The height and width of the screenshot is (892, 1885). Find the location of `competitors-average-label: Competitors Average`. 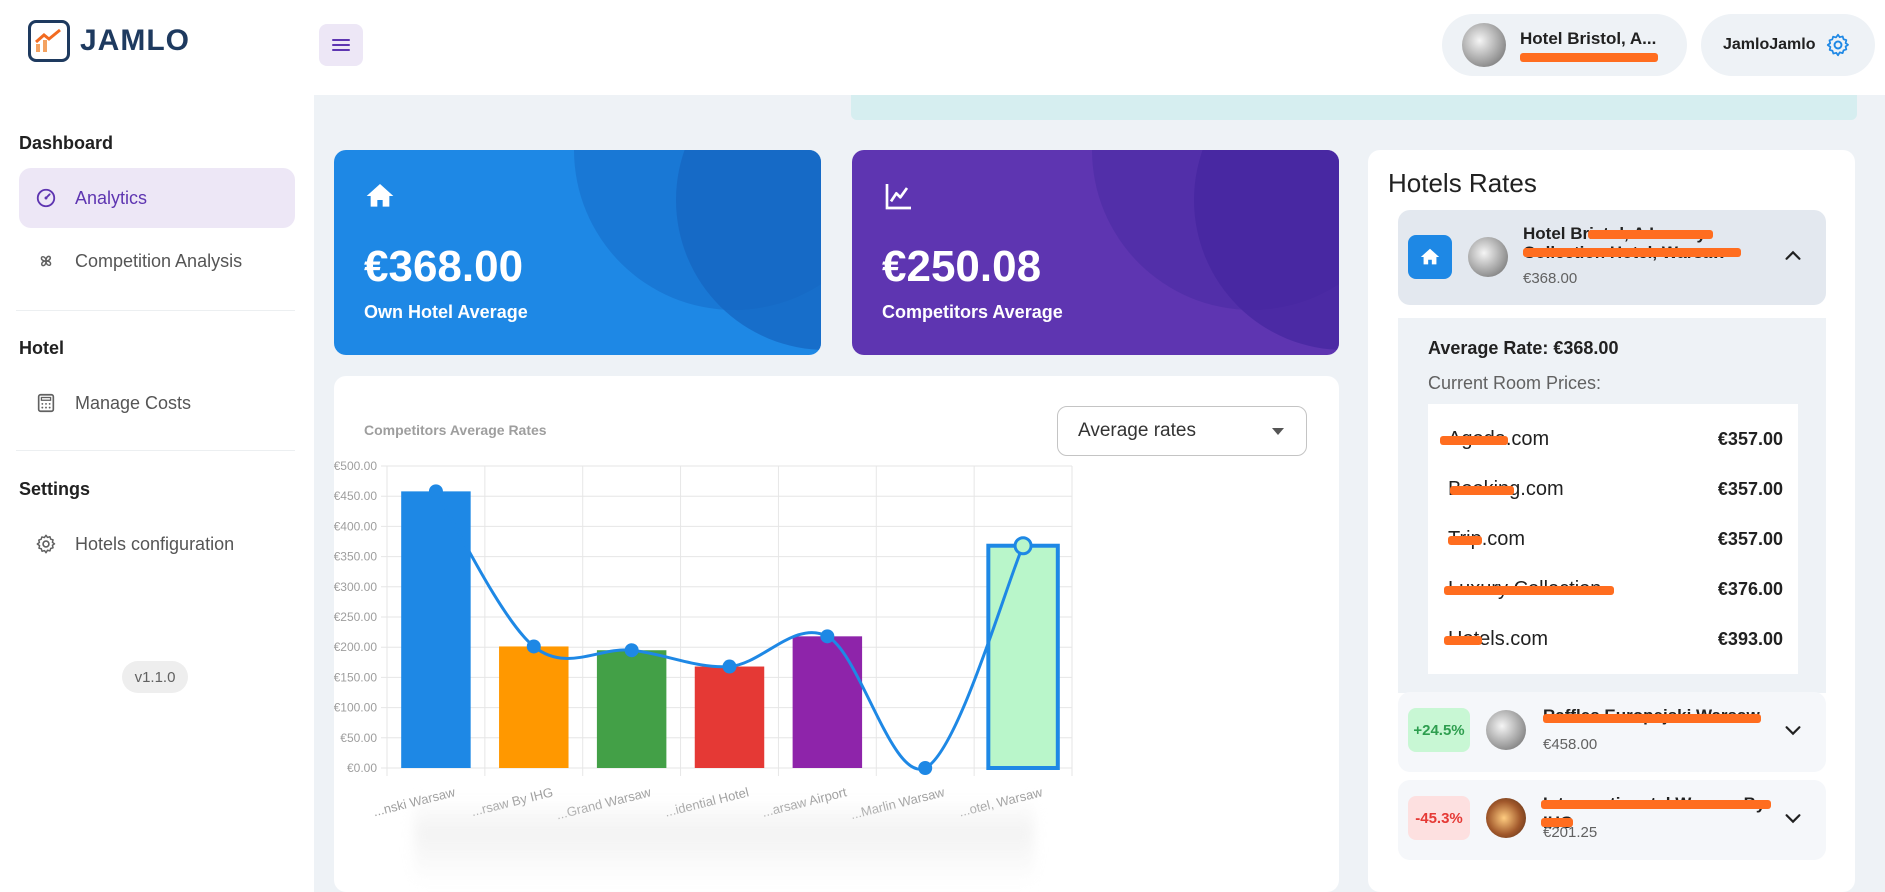

competitors-average-label: Competitors Average is located at coordinates (972, 312).